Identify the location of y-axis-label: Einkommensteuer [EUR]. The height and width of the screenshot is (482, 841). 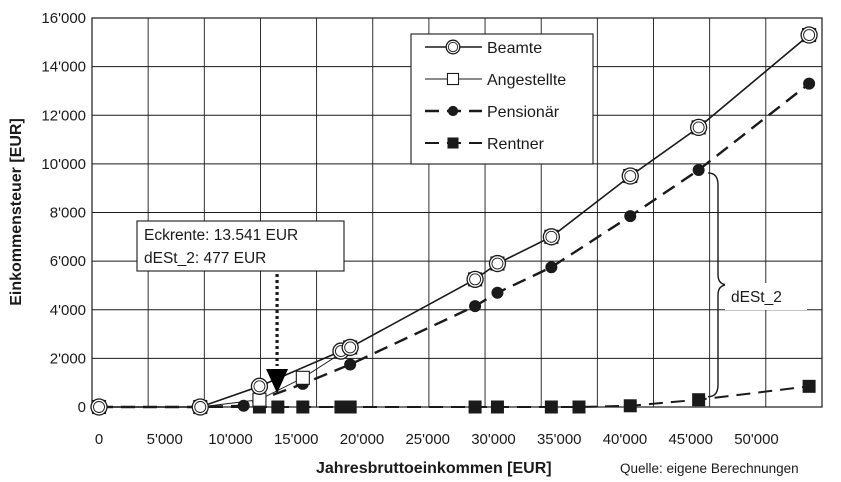
(16, 212).